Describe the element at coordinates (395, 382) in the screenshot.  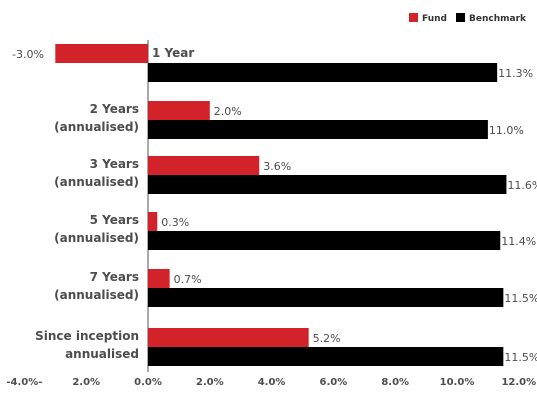
I see `x-tick-label: 8.0%` at that location.